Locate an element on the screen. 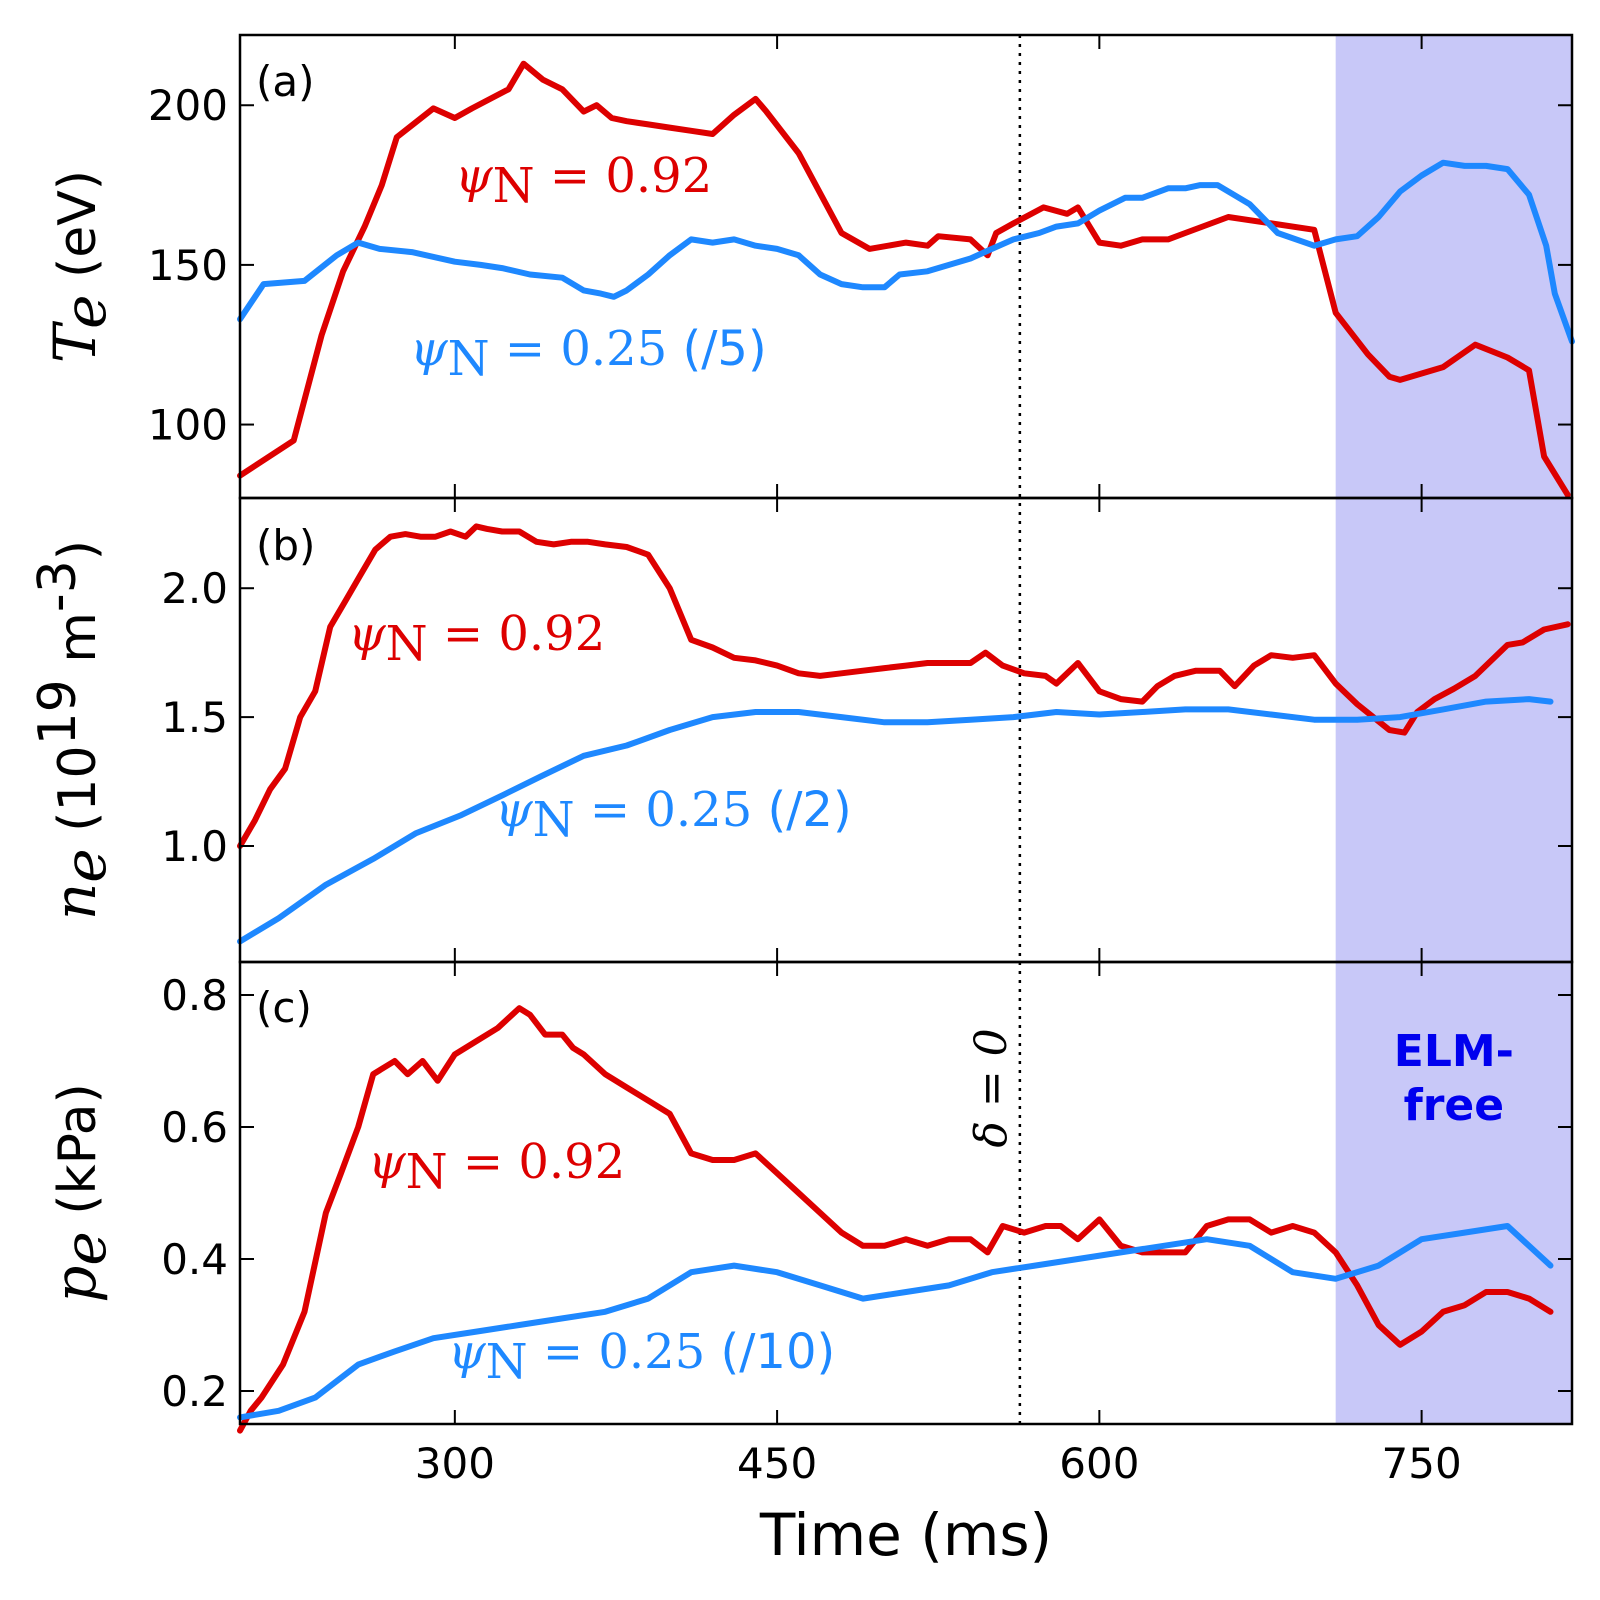 This screenshot has width=1600, height=1600. y-tick-label-a: 100 is located at coordinates (188, 425).